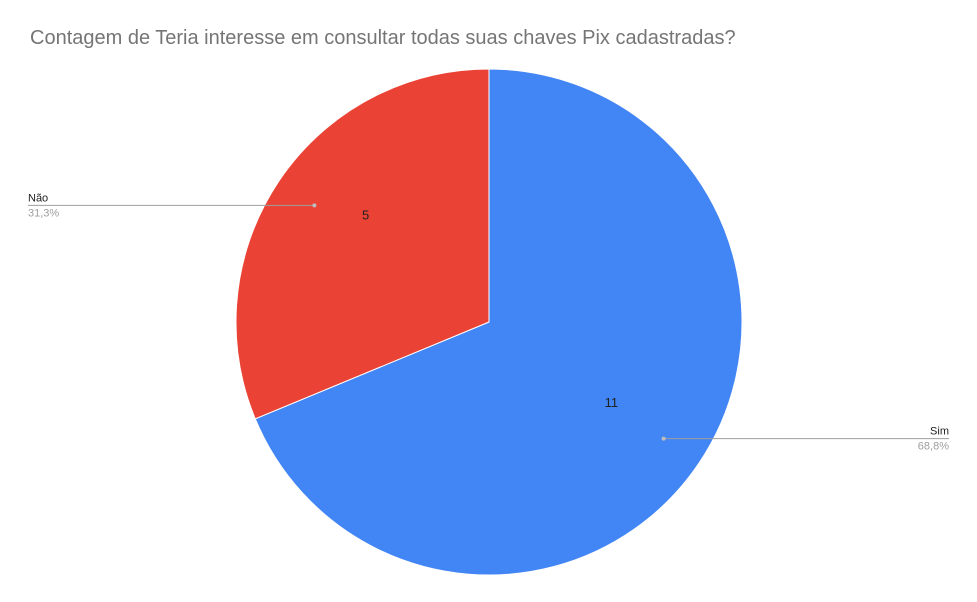  I want to click on slice-name-label-sim: Sim, so click(939, 432).